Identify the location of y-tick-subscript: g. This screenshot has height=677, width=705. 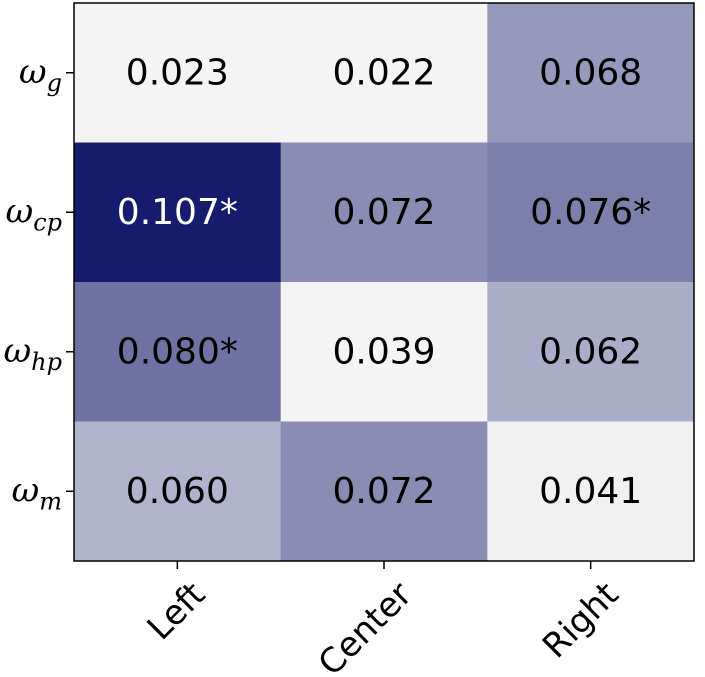
(54, 83).